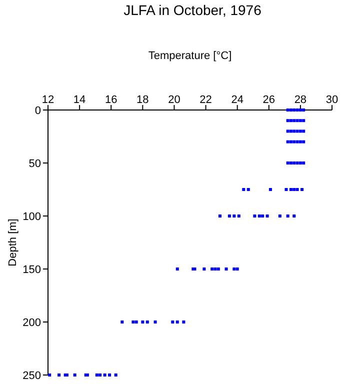 Image resolution: width=341 pixels, height=384 pixels. What do you see at coordinates (111, 100) in the screenshot?
I see `x-tick-label: 16` at bounding box center [111, 100].